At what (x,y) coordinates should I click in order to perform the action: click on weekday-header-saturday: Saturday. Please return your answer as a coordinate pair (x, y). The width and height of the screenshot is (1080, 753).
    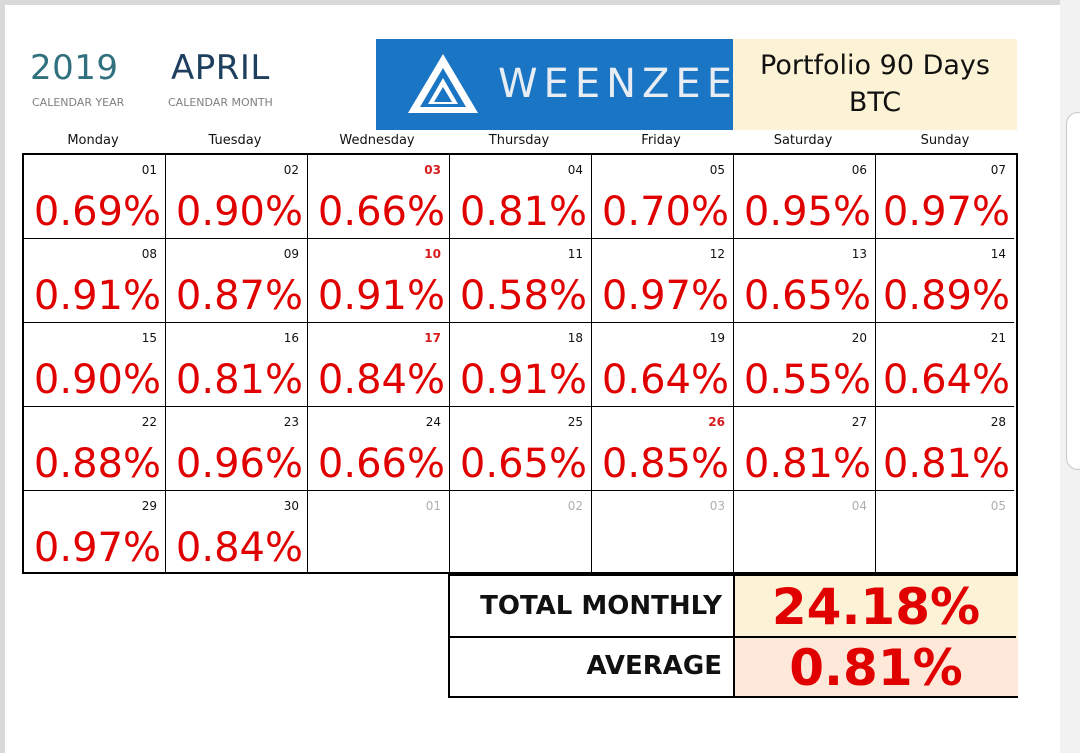
    Looking at the image, I should click on (803, 140).